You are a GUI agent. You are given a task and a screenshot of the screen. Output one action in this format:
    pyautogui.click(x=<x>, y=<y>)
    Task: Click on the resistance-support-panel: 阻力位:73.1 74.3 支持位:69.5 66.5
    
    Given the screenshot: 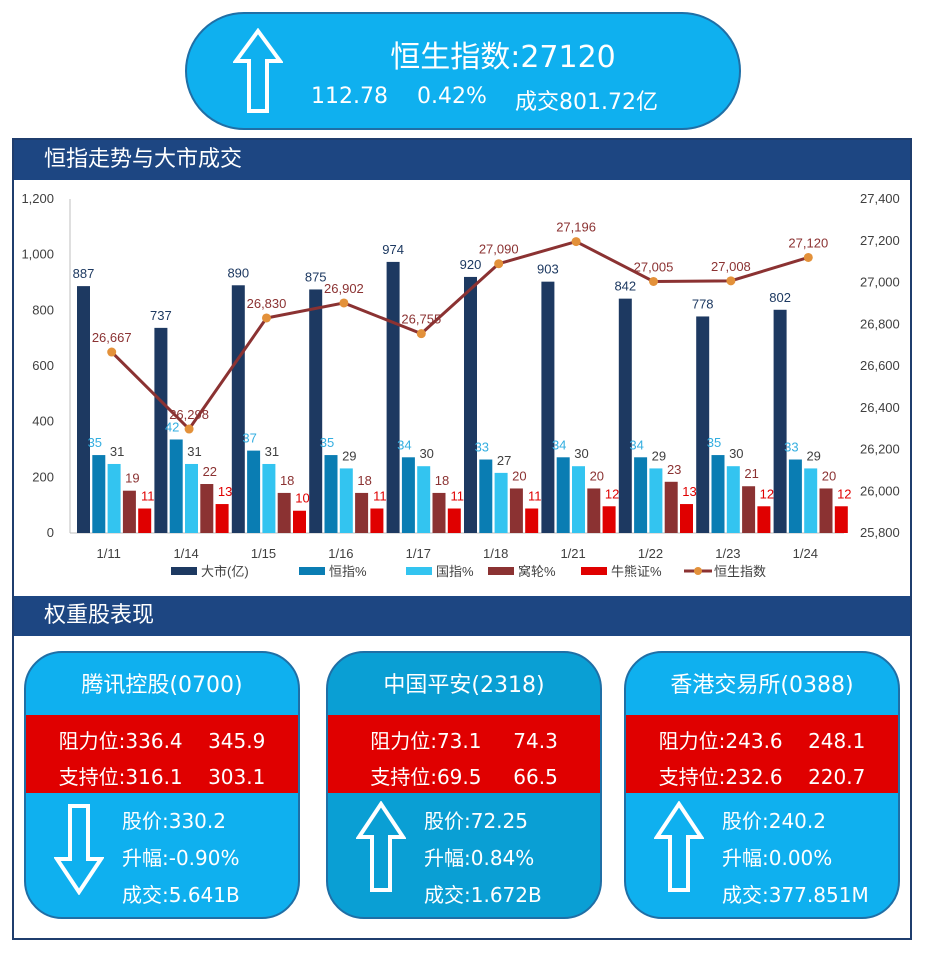 What is the action you would take?
    pyautogui.click(x=464, y=754)
    